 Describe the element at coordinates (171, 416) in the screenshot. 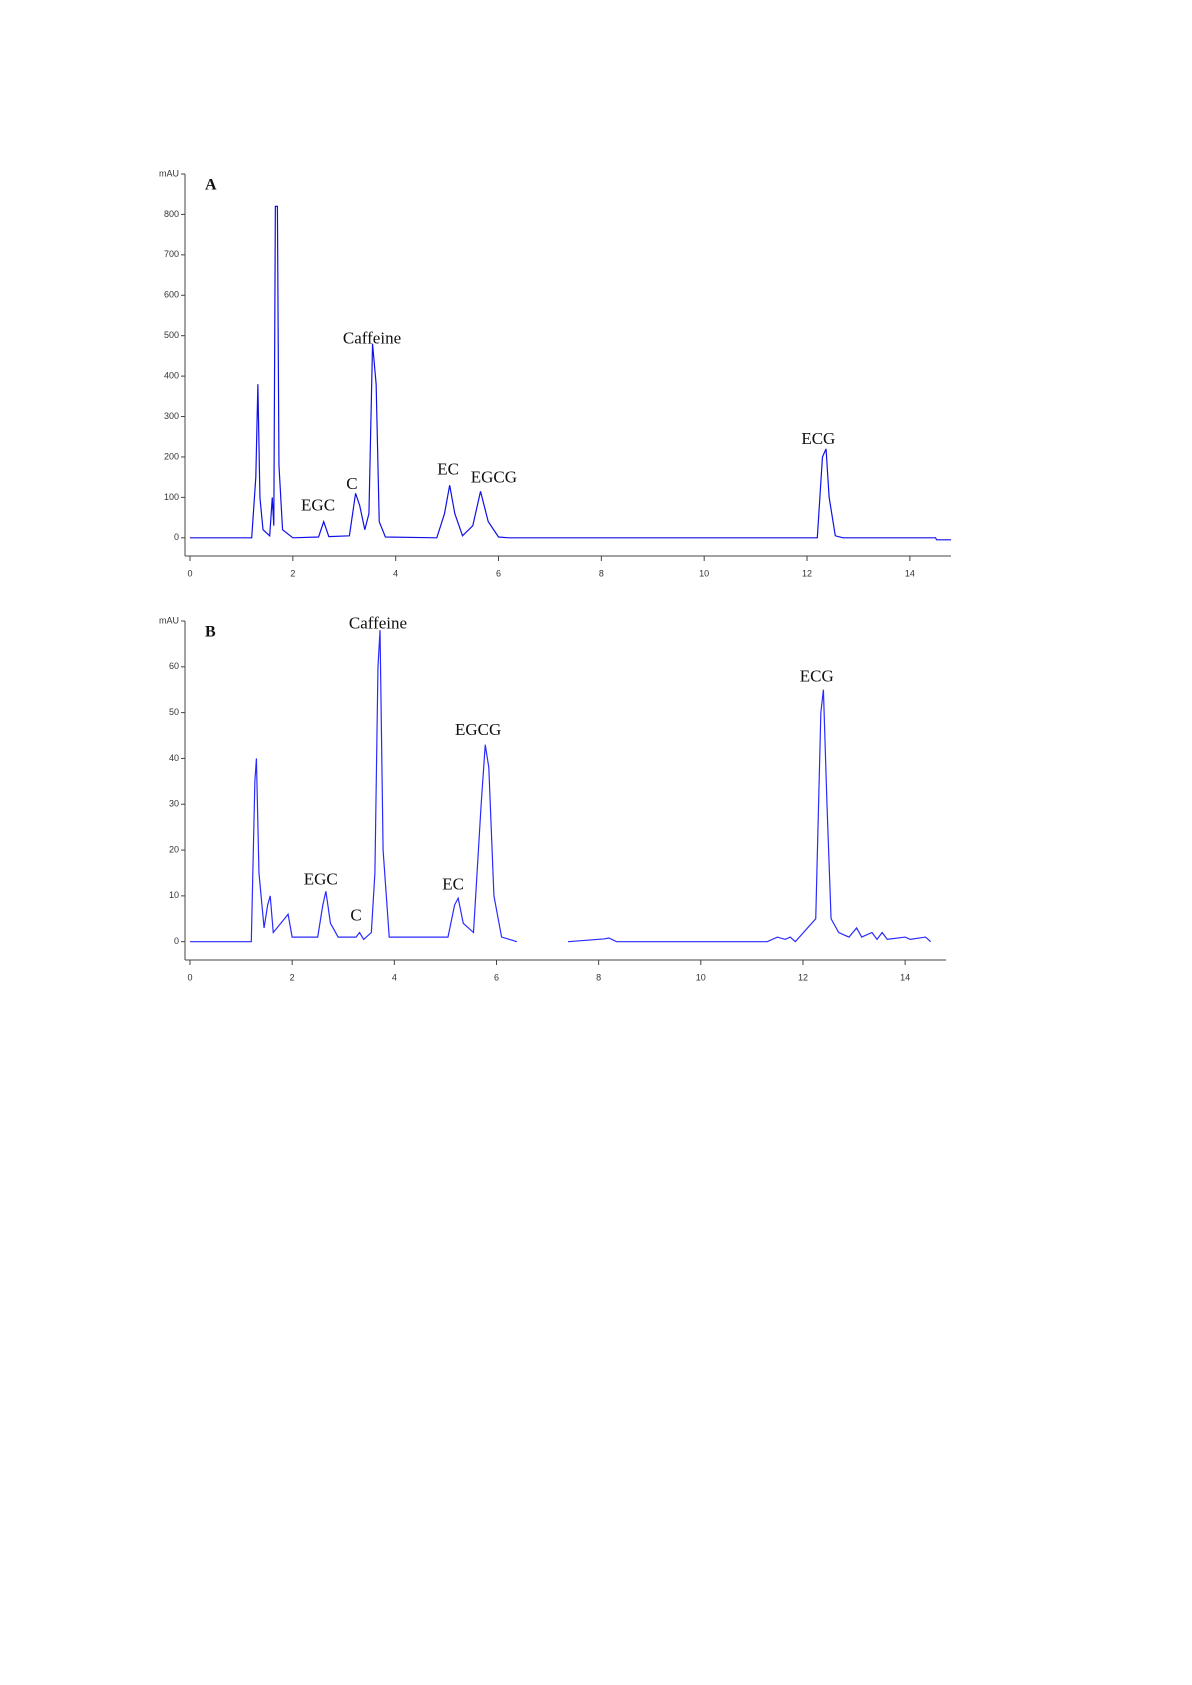

I see `y-tick-label: 300` at that location.